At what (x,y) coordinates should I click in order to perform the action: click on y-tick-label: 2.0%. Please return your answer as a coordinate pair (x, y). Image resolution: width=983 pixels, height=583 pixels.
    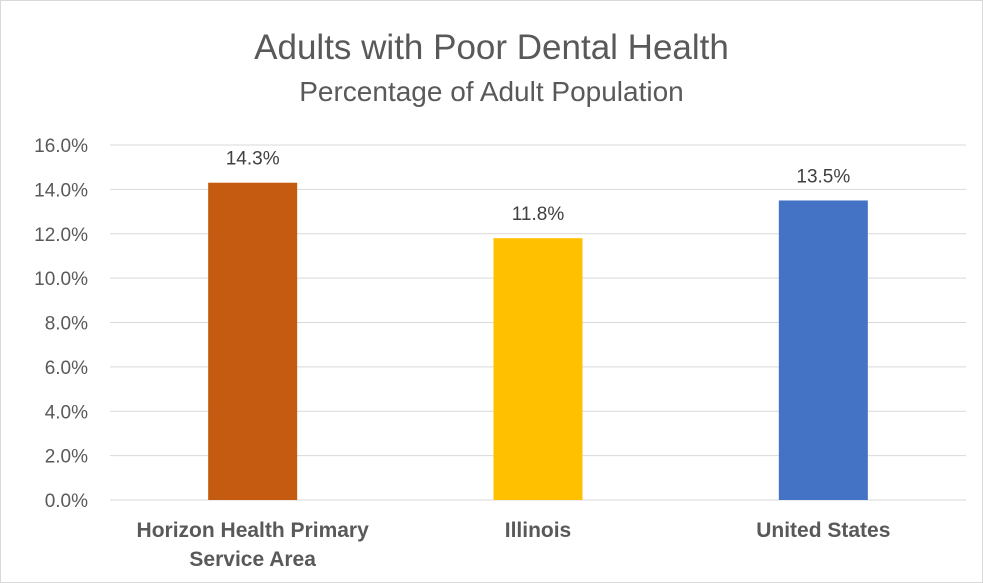
    Looking at the image, I should click on (66, 457).